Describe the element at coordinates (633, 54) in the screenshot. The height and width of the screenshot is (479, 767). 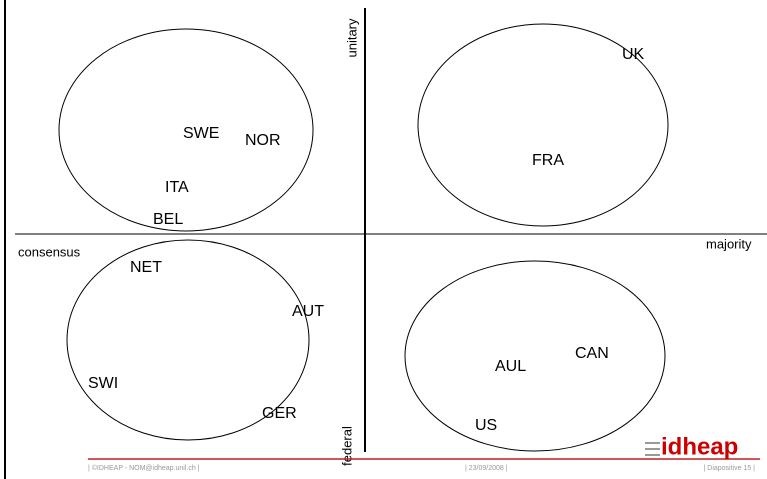
I see `country-label: UK` at that location.